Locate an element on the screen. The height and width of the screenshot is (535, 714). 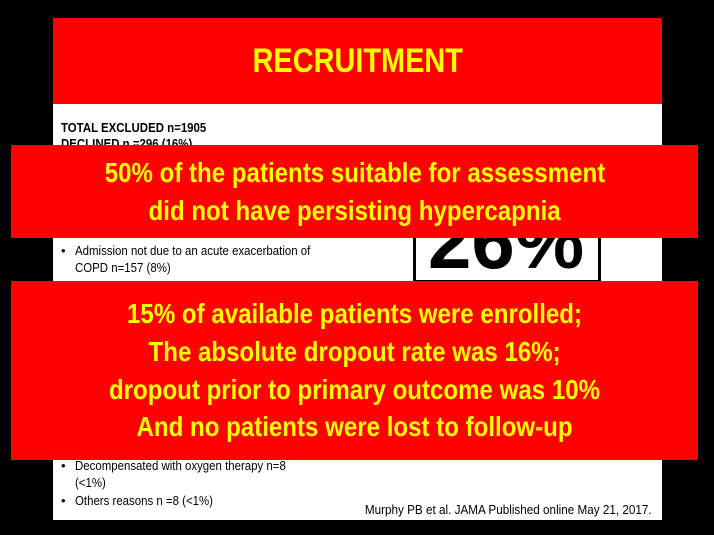
bullet-item: Others reasons n =8 (<1%) is located at coordinates (144, 500).